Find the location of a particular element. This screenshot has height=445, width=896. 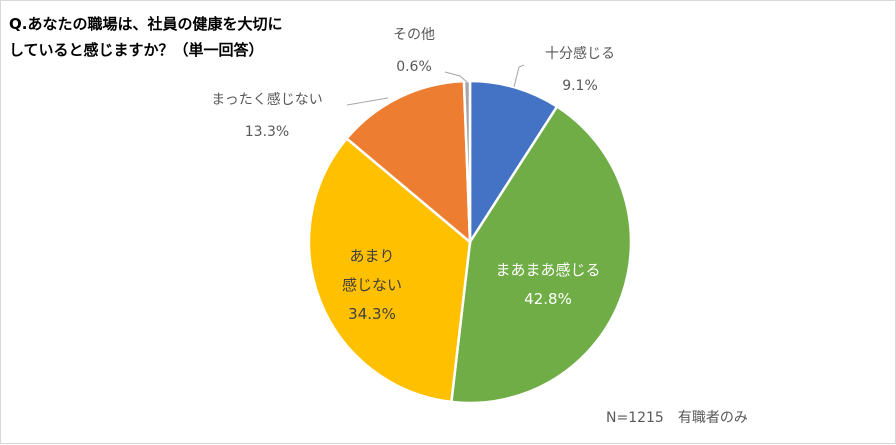

leader-line-not-at-all is located at coordinates (367, 101).